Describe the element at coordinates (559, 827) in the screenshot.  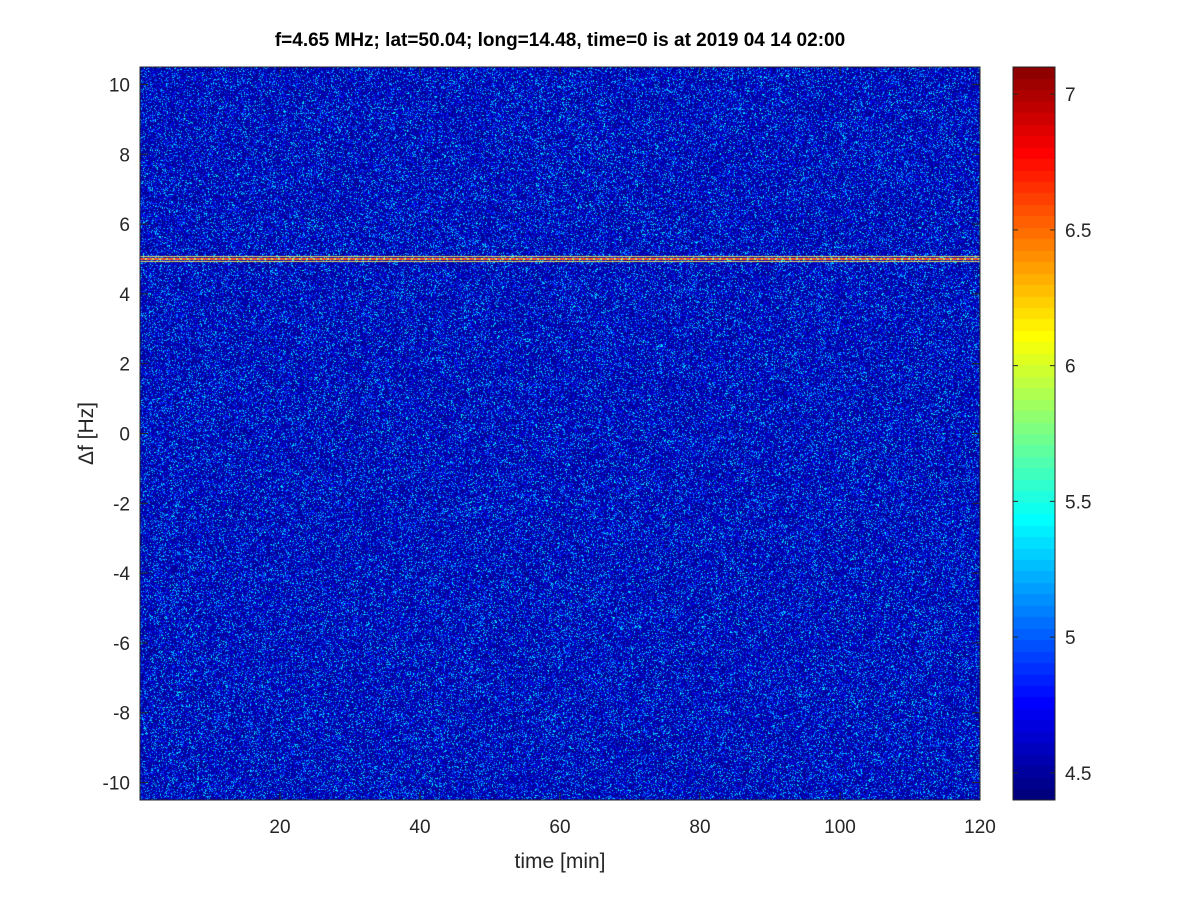
I see `x-tick-label: 60` at that location.